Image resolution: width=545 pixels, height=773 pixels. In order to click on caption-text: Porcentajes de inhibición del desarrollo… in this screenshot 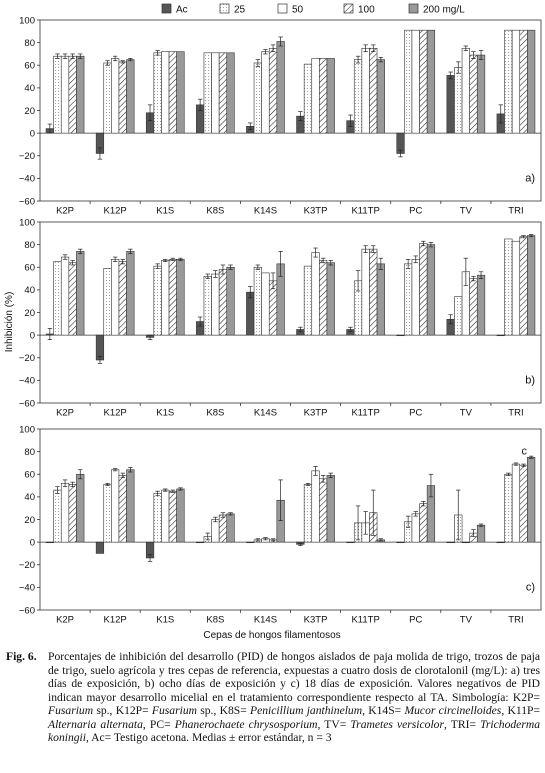, I will do `click(294, 697)`.